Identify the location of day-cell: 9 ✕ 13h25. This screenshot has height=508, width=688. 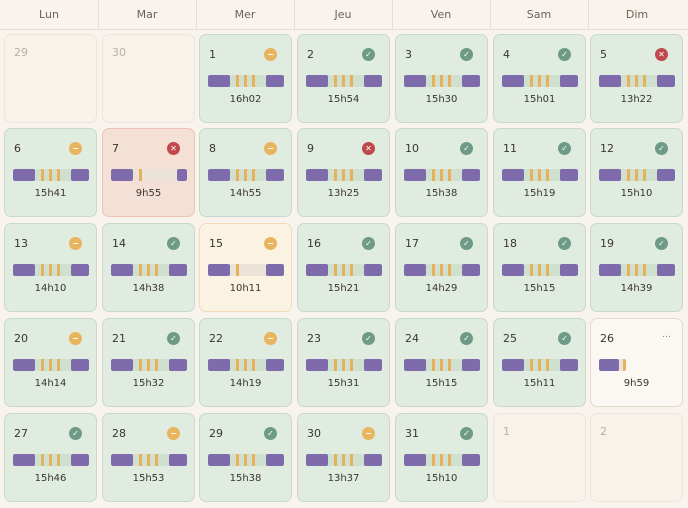
(343, 172).